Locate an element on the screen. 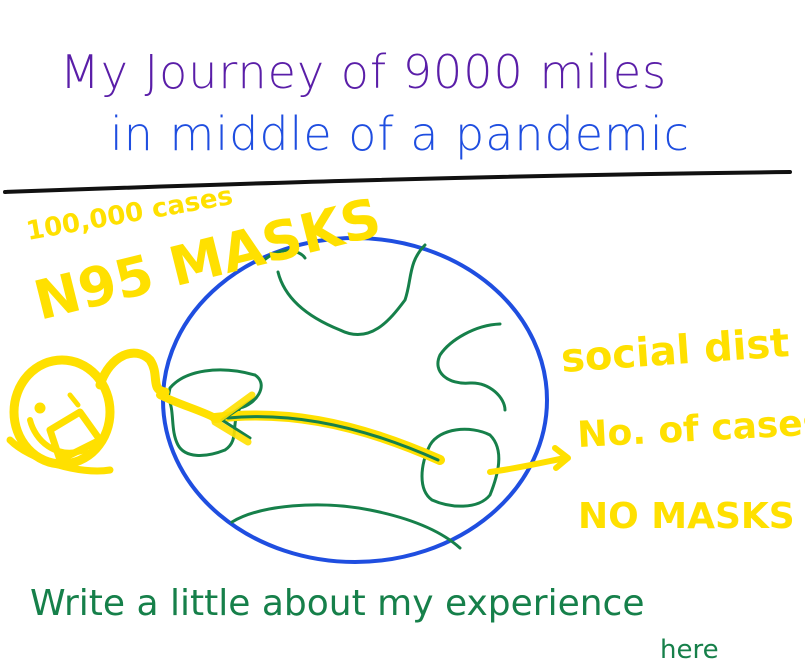 This screenshot has height=665, width=805. title-line-2: in middle of a pandemic is located at coordinates (400, 134).